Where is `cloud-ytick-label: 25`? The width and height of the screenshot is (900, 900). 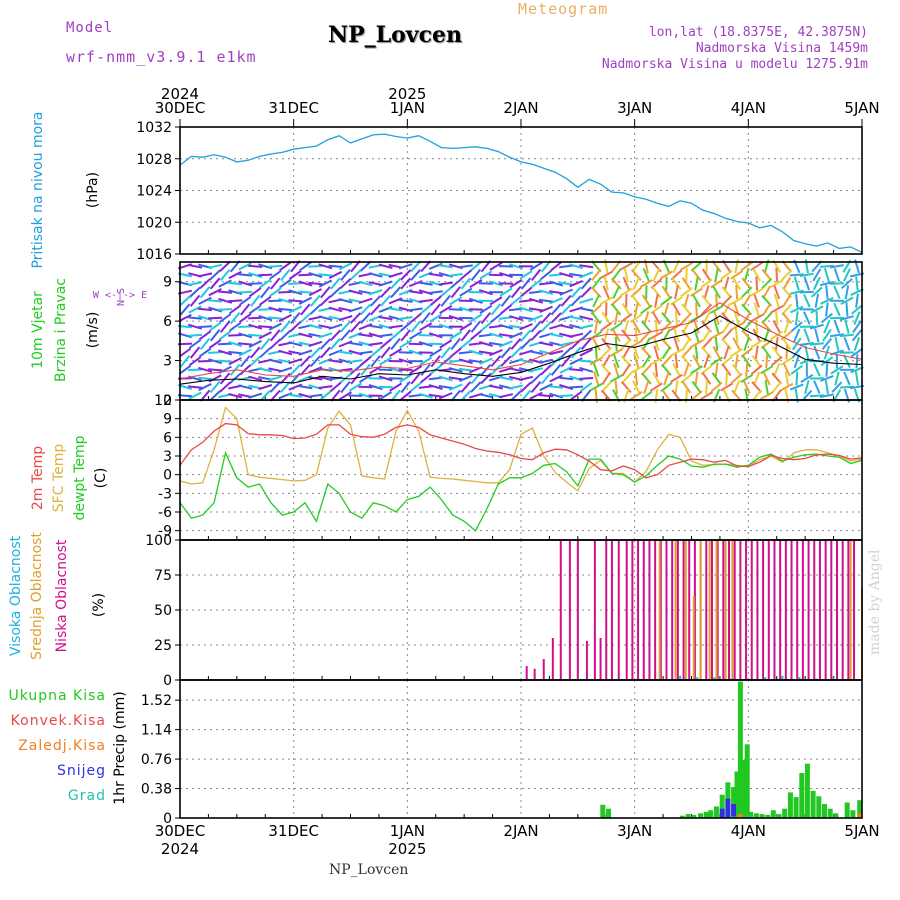 cloud-ytick-label: 25 is located at coordinates (163, 646).